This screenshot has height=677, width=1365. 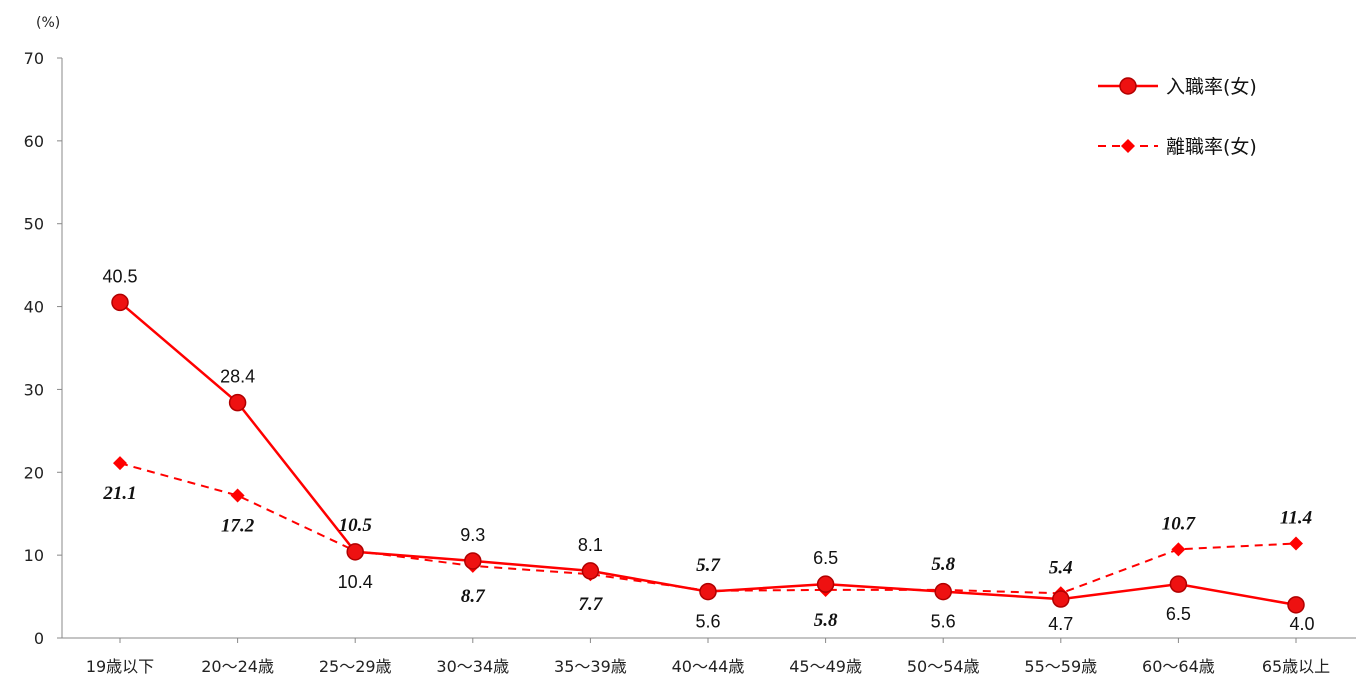 What do you see at coordinates (1178, 666) in the screenshot?
I see `x-tick-label: 60～64歳` at bounding box center [1178, 666].